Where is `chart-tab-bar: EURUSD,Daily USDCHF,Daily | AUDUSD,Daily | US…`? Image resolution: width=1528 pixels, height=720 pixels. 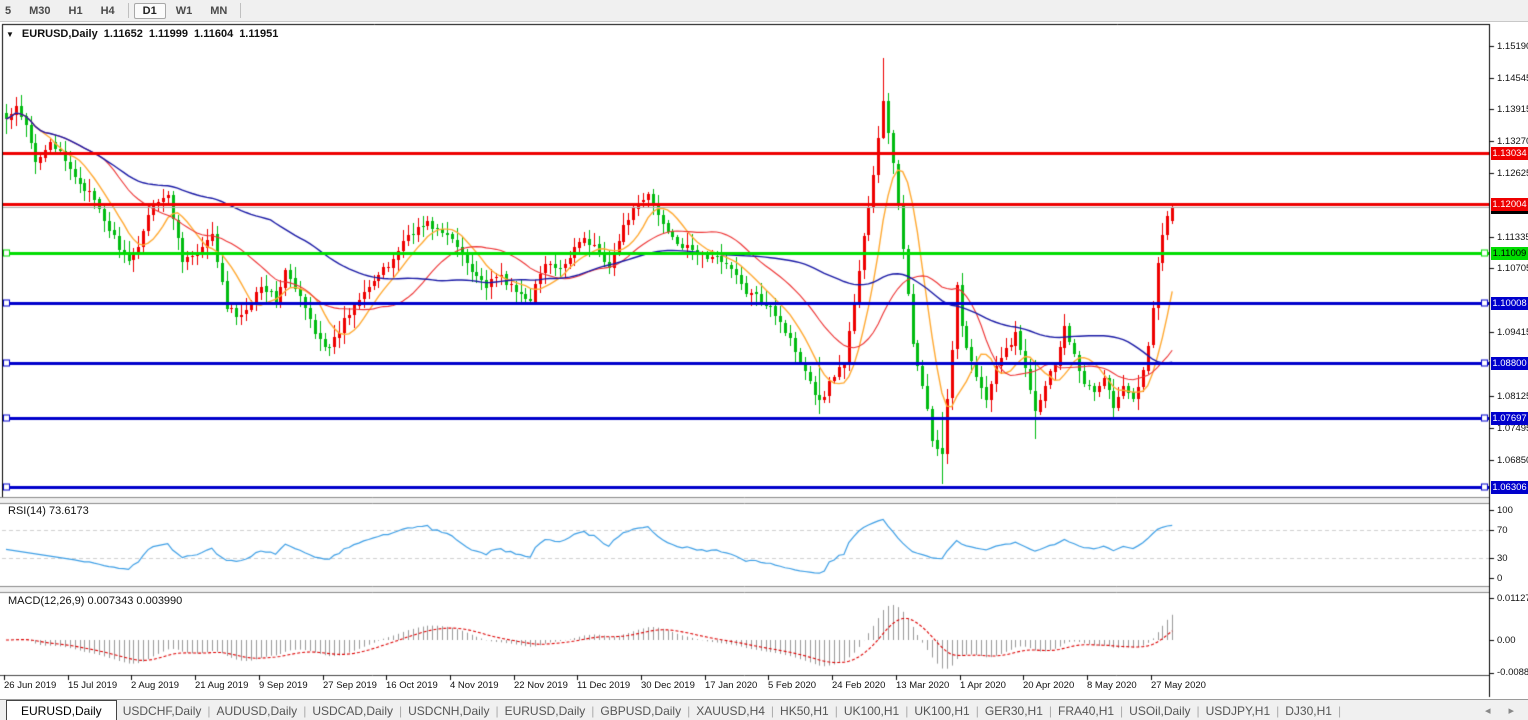 chart-tab-bar: EURUSD,Daily USDCHF,Daily | AUDUSD,Daily | US… is located at coordinates (764, 709).